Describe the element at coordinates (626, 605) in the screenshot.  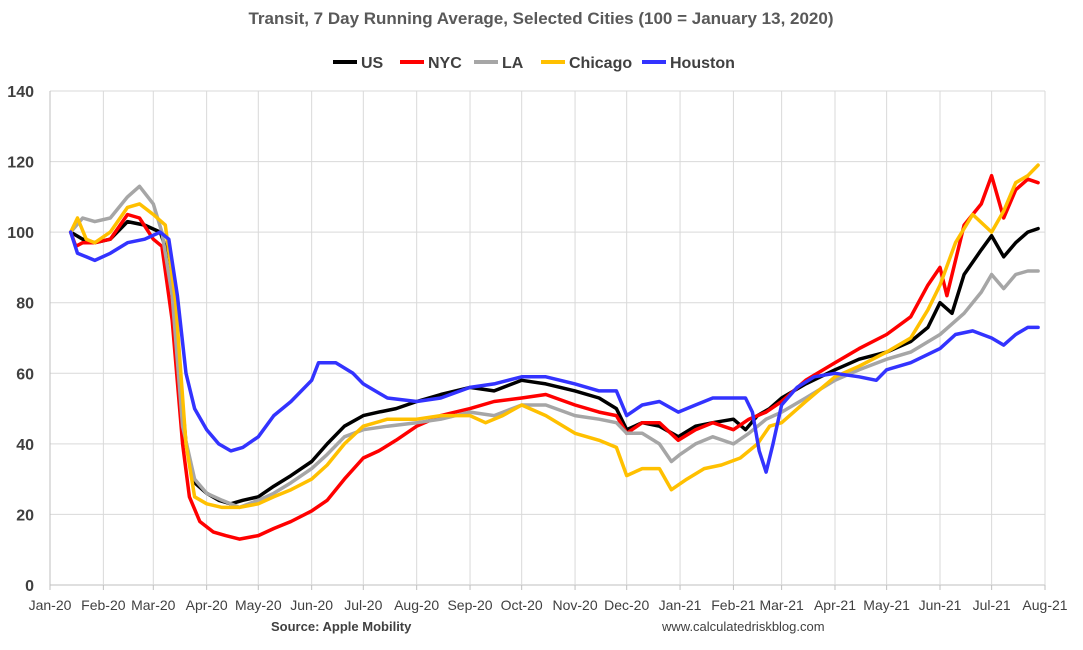
I see `x-tick-label: Dec-20` at that location.